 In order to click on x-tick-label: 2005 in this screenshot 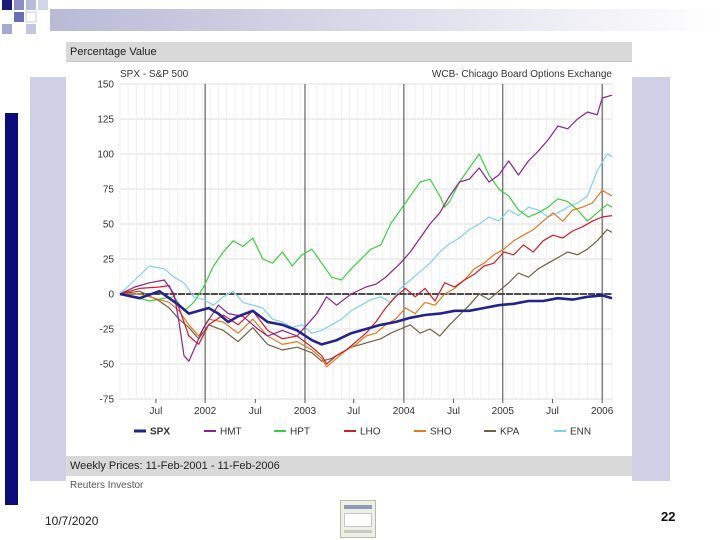, I will do `click(503, 411)`.